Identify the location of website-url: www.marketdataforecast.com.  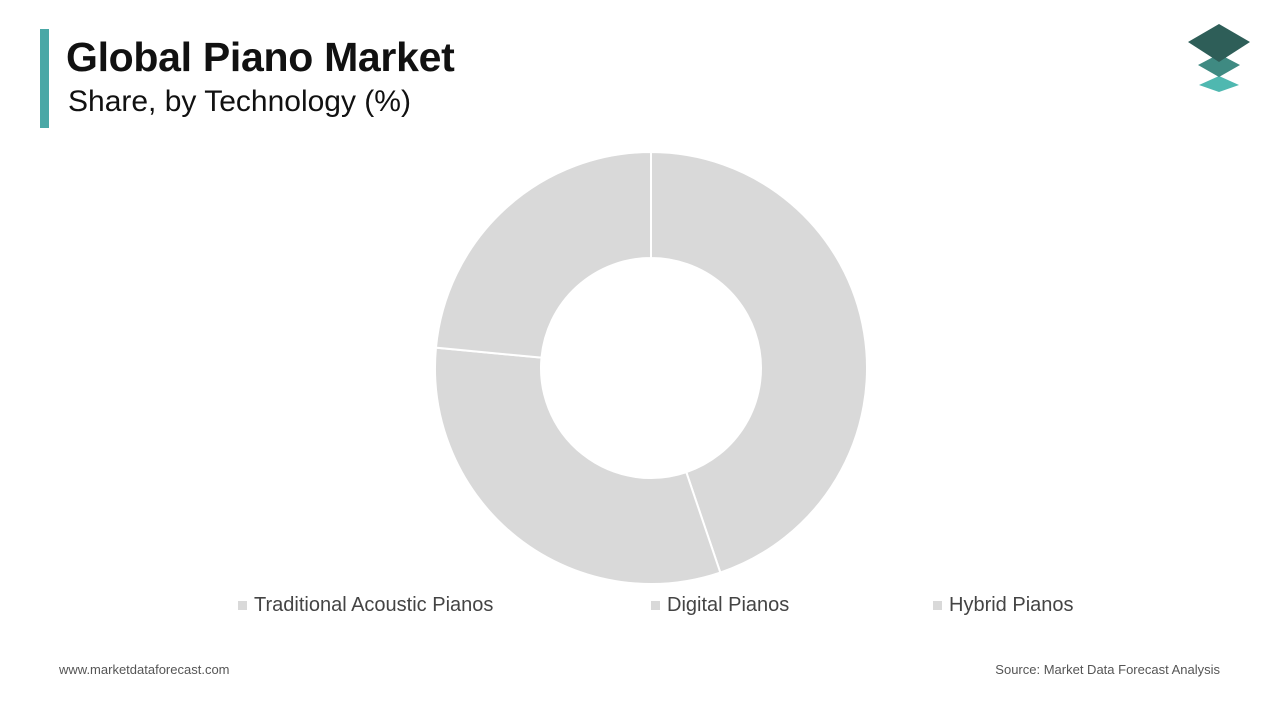
(144, 669).